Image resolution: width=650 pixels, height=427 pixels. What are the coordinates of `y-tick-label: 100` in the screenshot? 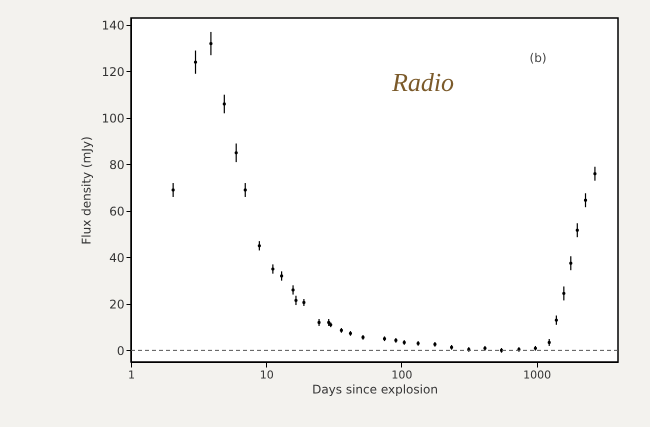 It's located at (113, 118).